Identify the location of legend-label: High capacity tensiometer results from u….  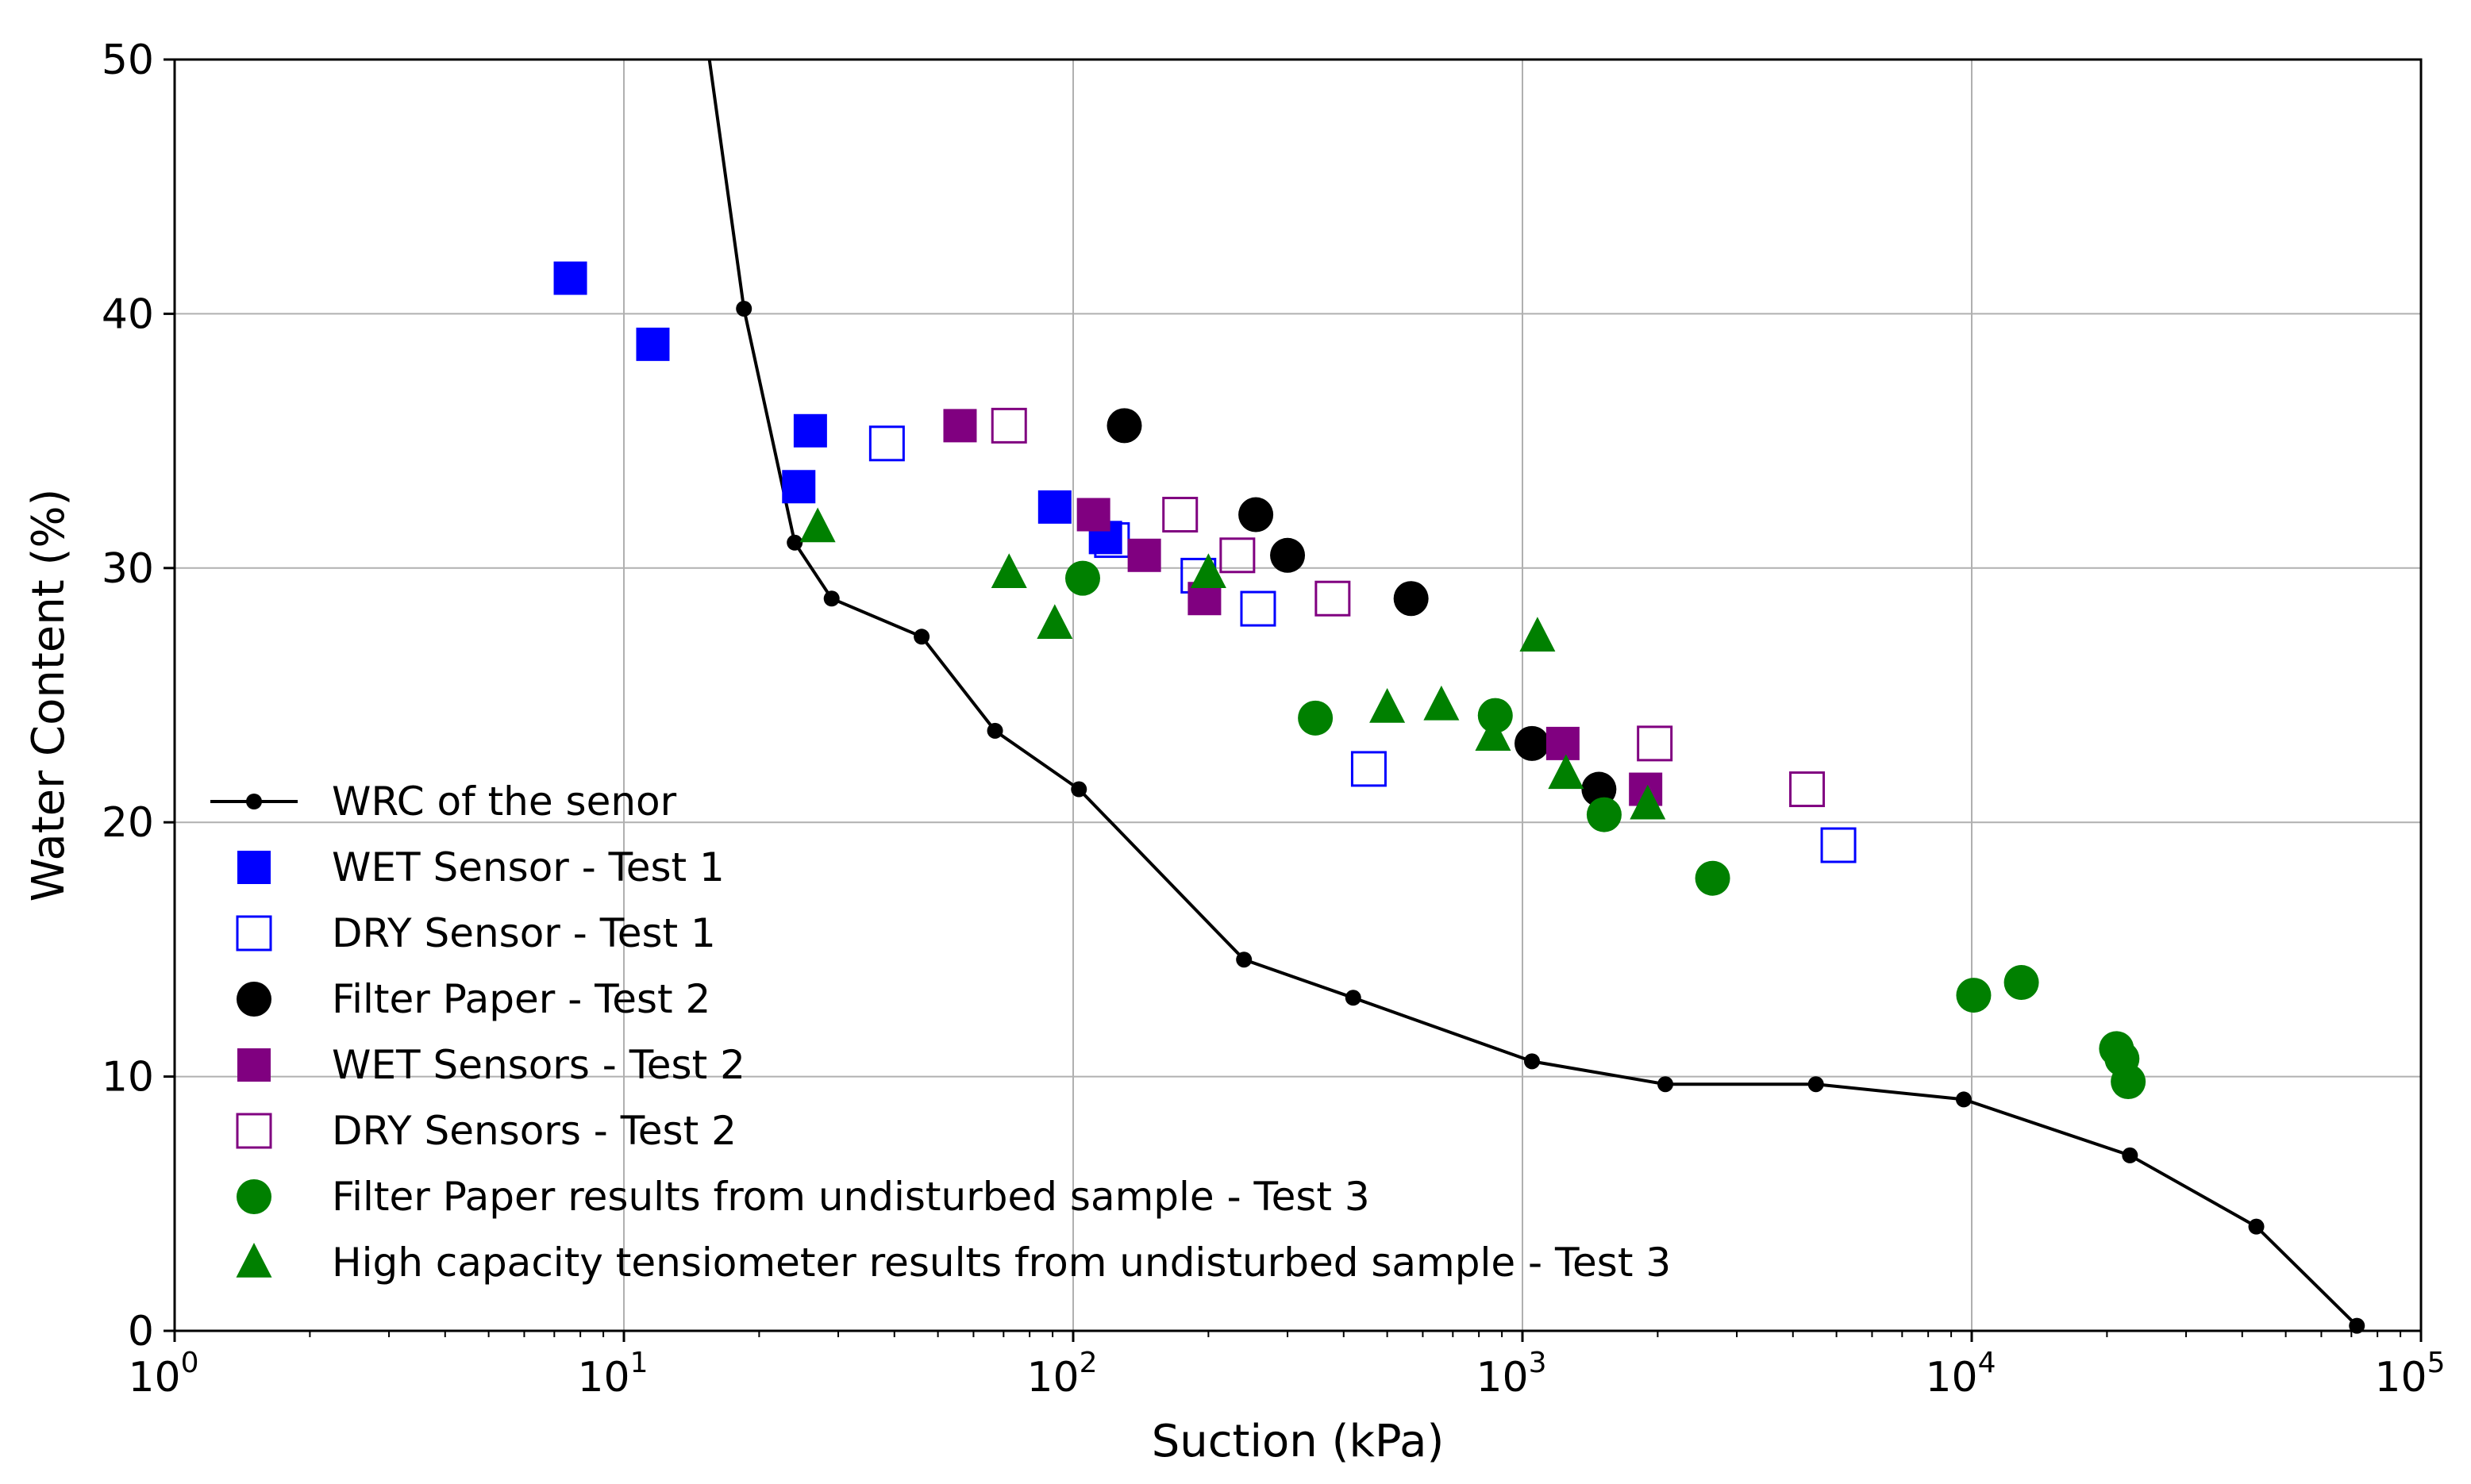
(1001, 1263).